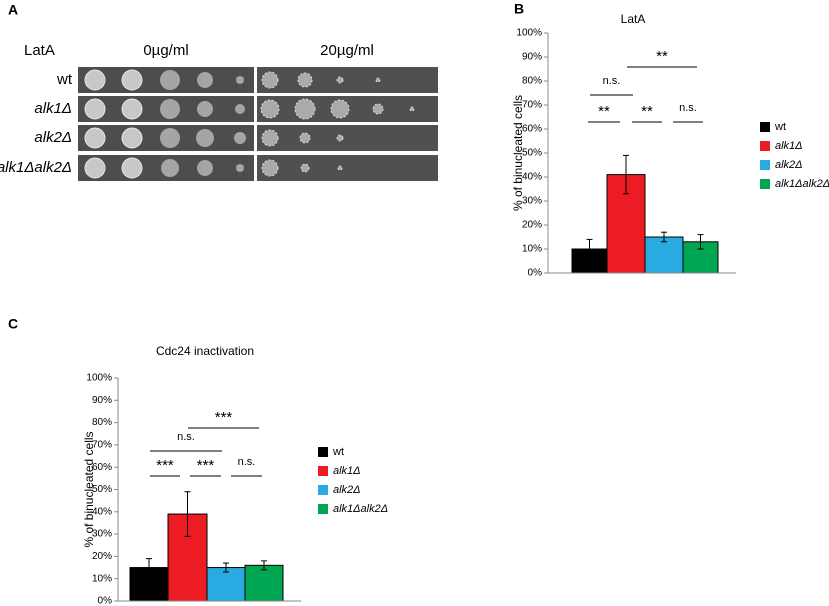 The image size is (829, 606). Describe the element at coordinates (532, 105) in the screenshot. I see `y-tick-label: 70%` at that location.